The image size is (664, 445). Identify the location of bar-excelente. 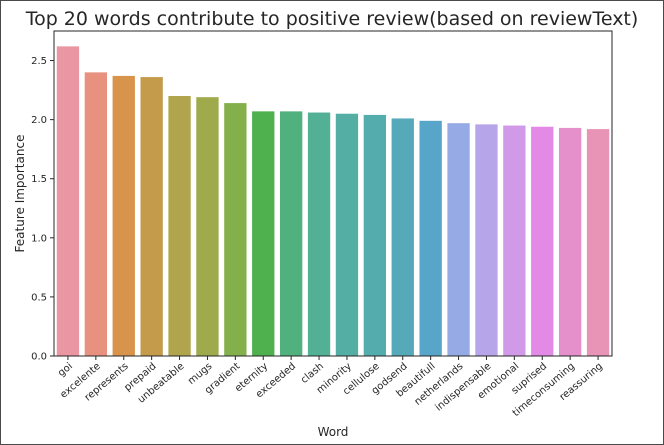
(96, 214).